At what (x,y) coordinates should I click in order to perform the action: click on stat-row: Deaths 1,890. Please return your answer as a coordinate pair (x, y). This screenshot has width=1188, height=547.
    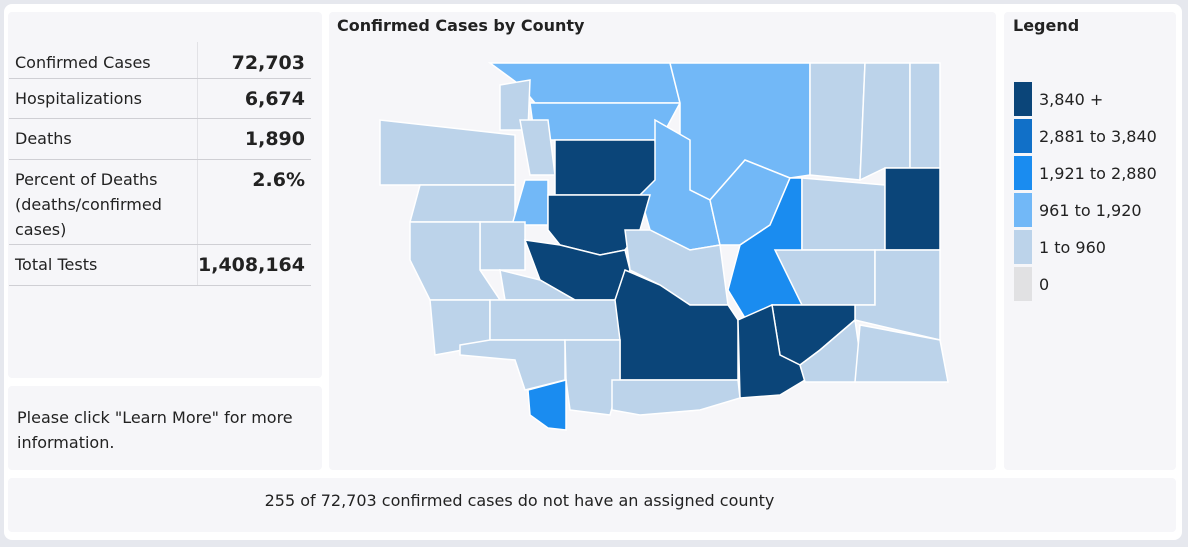
    Looking at the image, I should click on (160, 139).